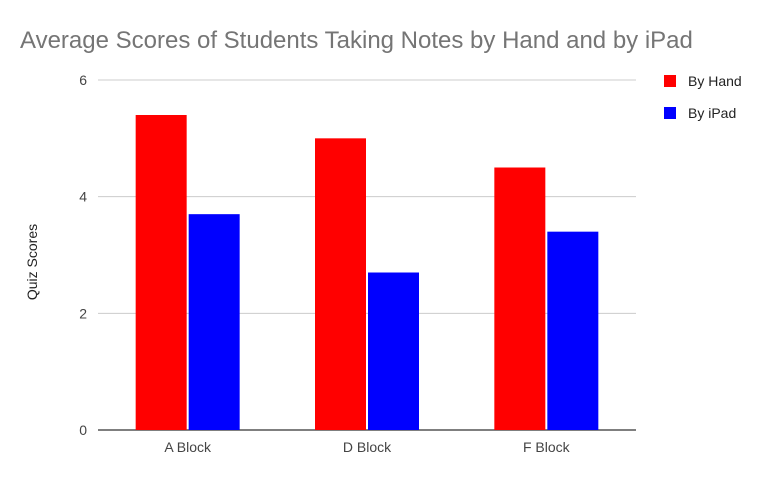  I want to click on legend: By Hand By iPad, so click(703, 97).